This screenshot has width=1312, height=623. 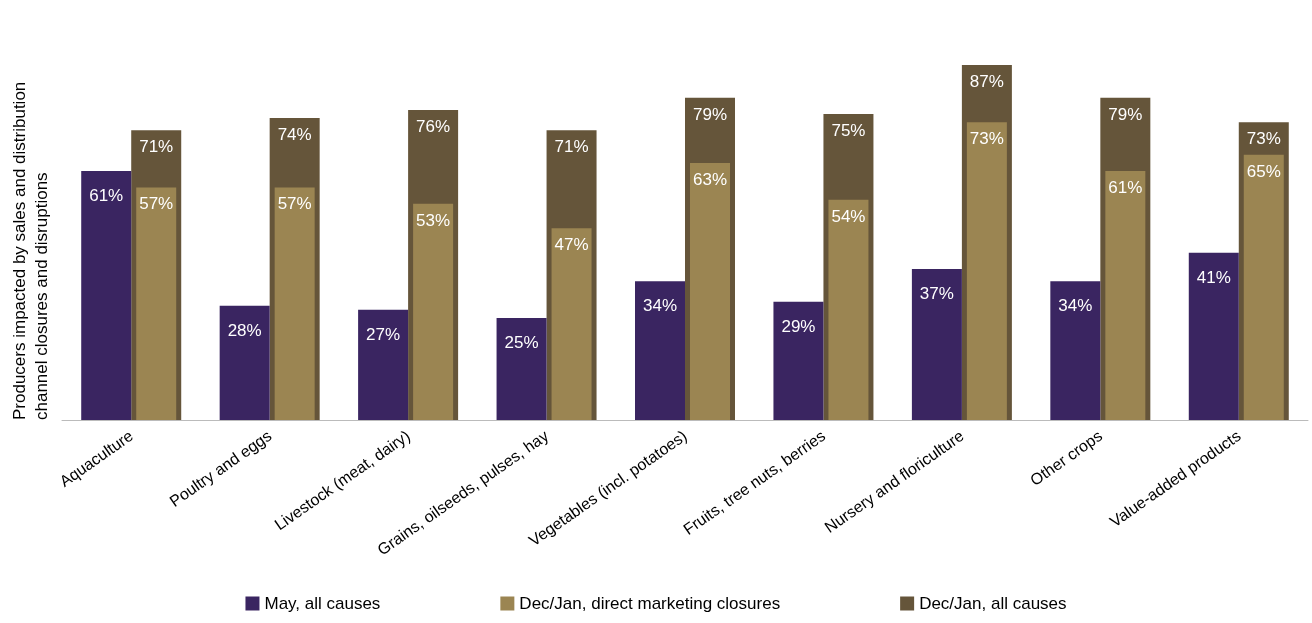 What do you see at coordinates (30, 248) in the screenshot?
I see `y-axis-title: Producers impacted by sales and distribution channel closures and disruptions` at bounding box center [30, 248].